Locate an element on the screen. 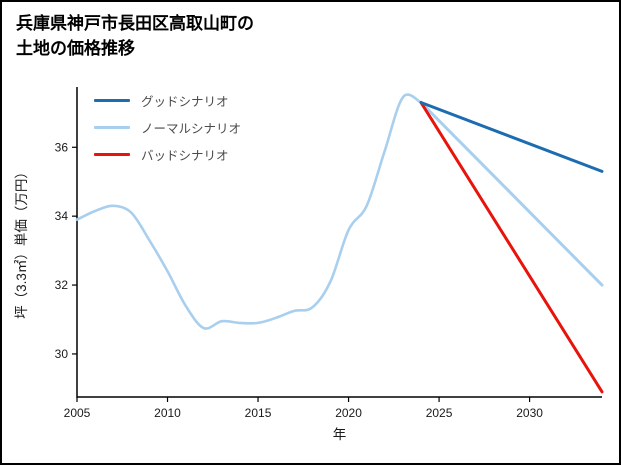 The width and height of the screenshot is (621, 467). y-tick-label: 36 is located at coordinates (62, 147).